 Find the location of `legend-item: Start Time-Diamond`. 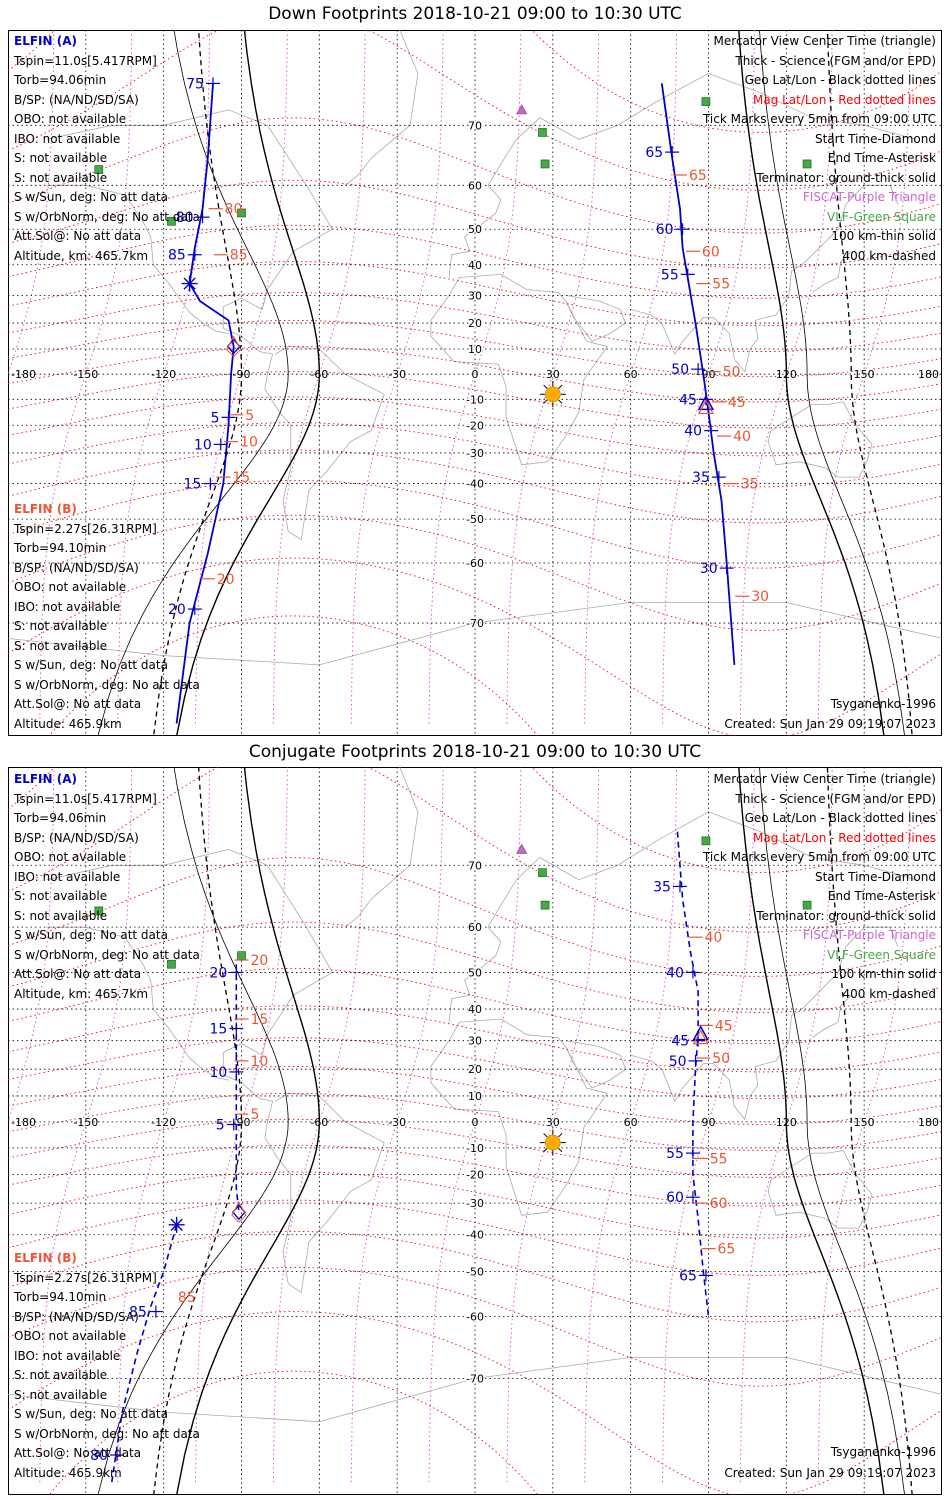

legend-item: Start Time-Diamond is located at coordinates (875, 876).